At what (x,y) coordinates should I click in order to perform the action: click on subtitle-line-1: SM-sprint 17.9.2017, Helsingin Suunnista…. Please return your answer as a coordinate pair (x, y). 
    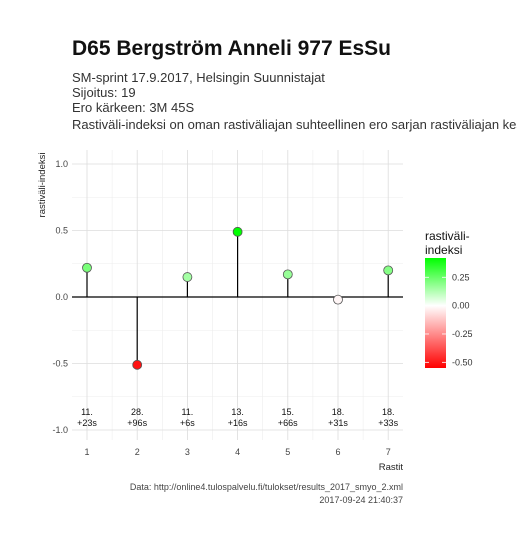
    Looking at the image, I should click on (198, 77).